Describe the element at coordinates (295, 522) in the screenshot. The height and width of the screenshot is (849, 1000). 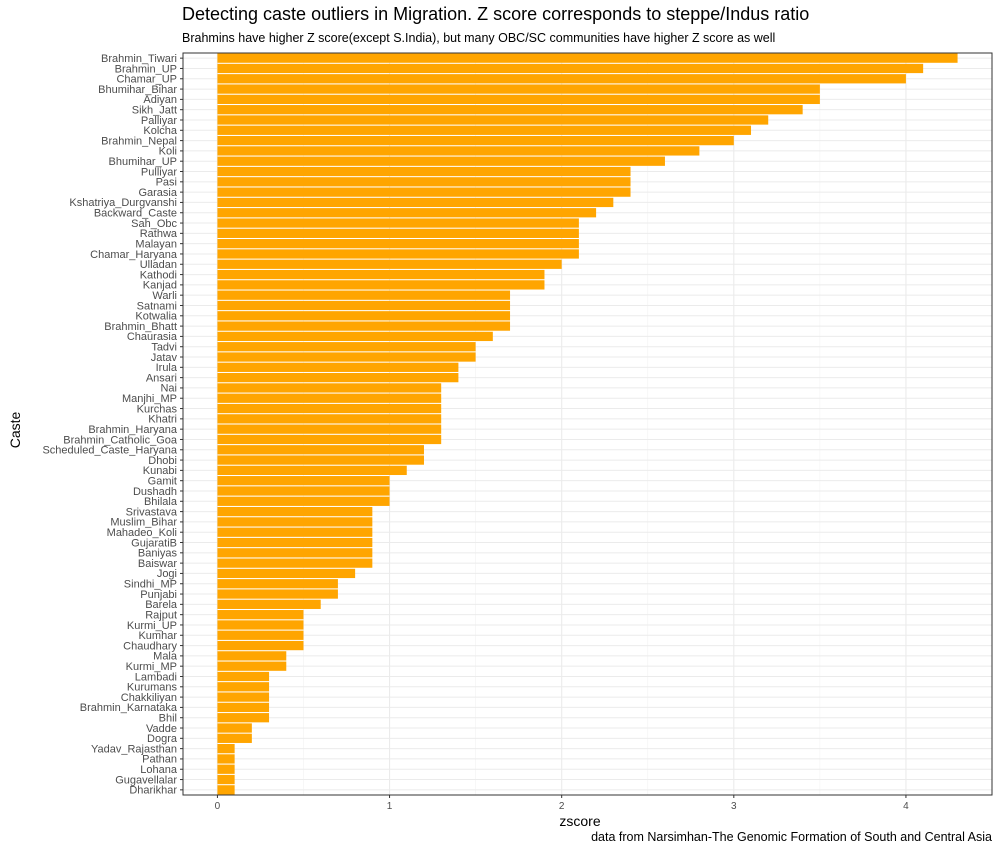
I see `bar-muslim-bihar` at that location.